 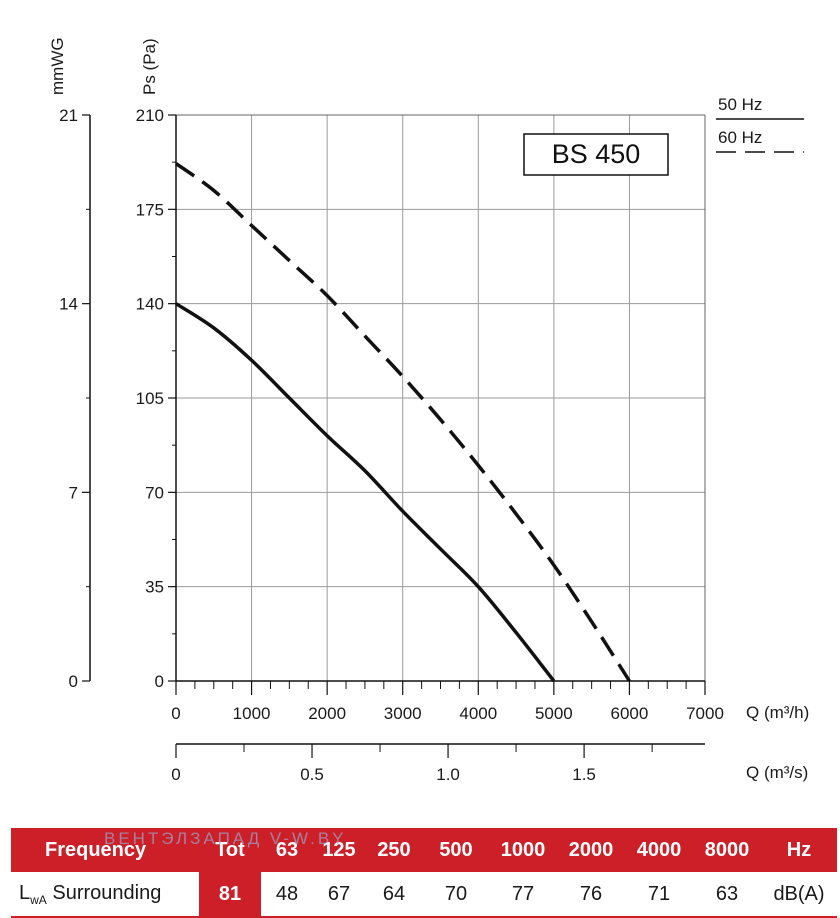 What do you see at coordinates (312, 774) in the screenshot?
I see `x2-tick-label: 0.5` at bounding box center [312, 774].